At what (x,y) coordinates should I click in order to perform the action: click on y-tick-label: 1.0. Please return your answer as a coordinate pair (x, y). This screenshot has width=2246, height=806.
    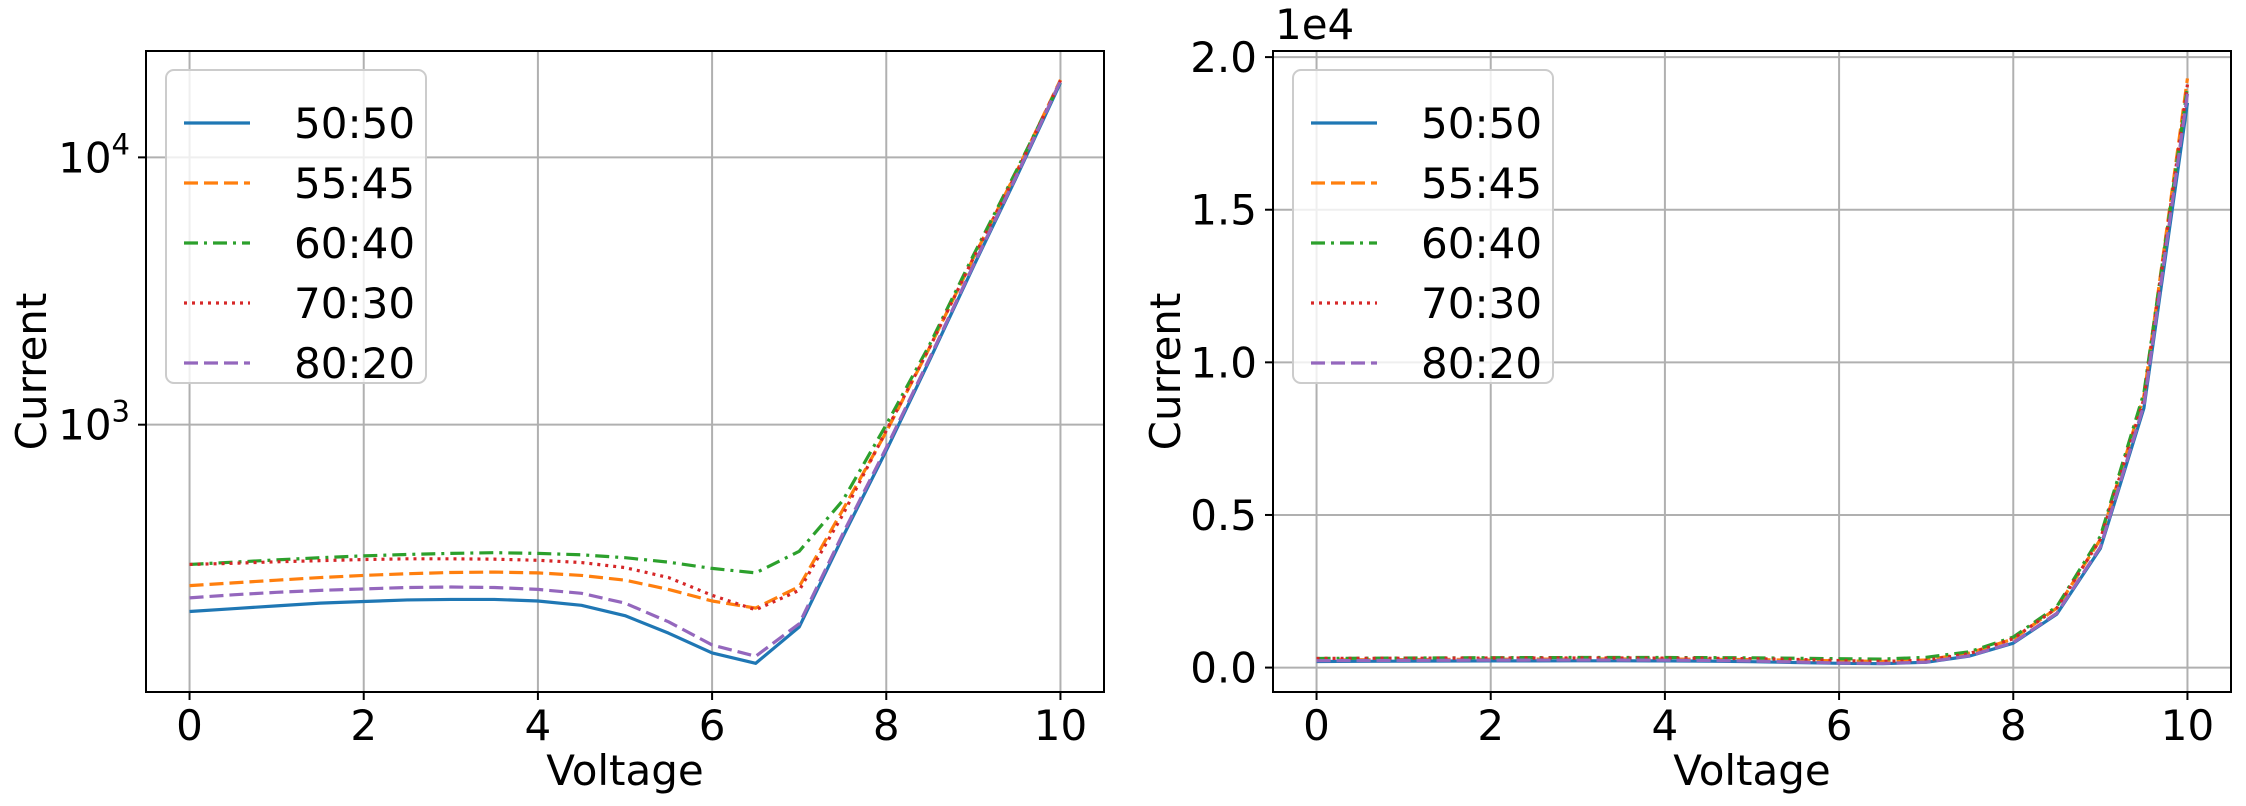
    Looking at the image, I should click on (1223, 362).